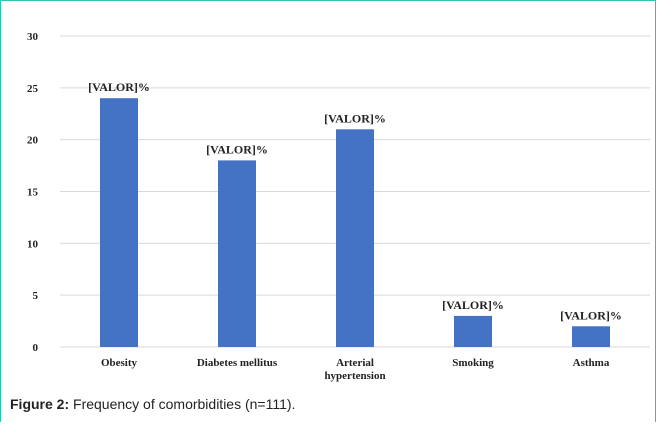 Image resolution: width=658 pixels, height=424 pixels. Describe the element at coordinates (33, 244) in the screenshot. I see `y-tick-label: 10` at that location.